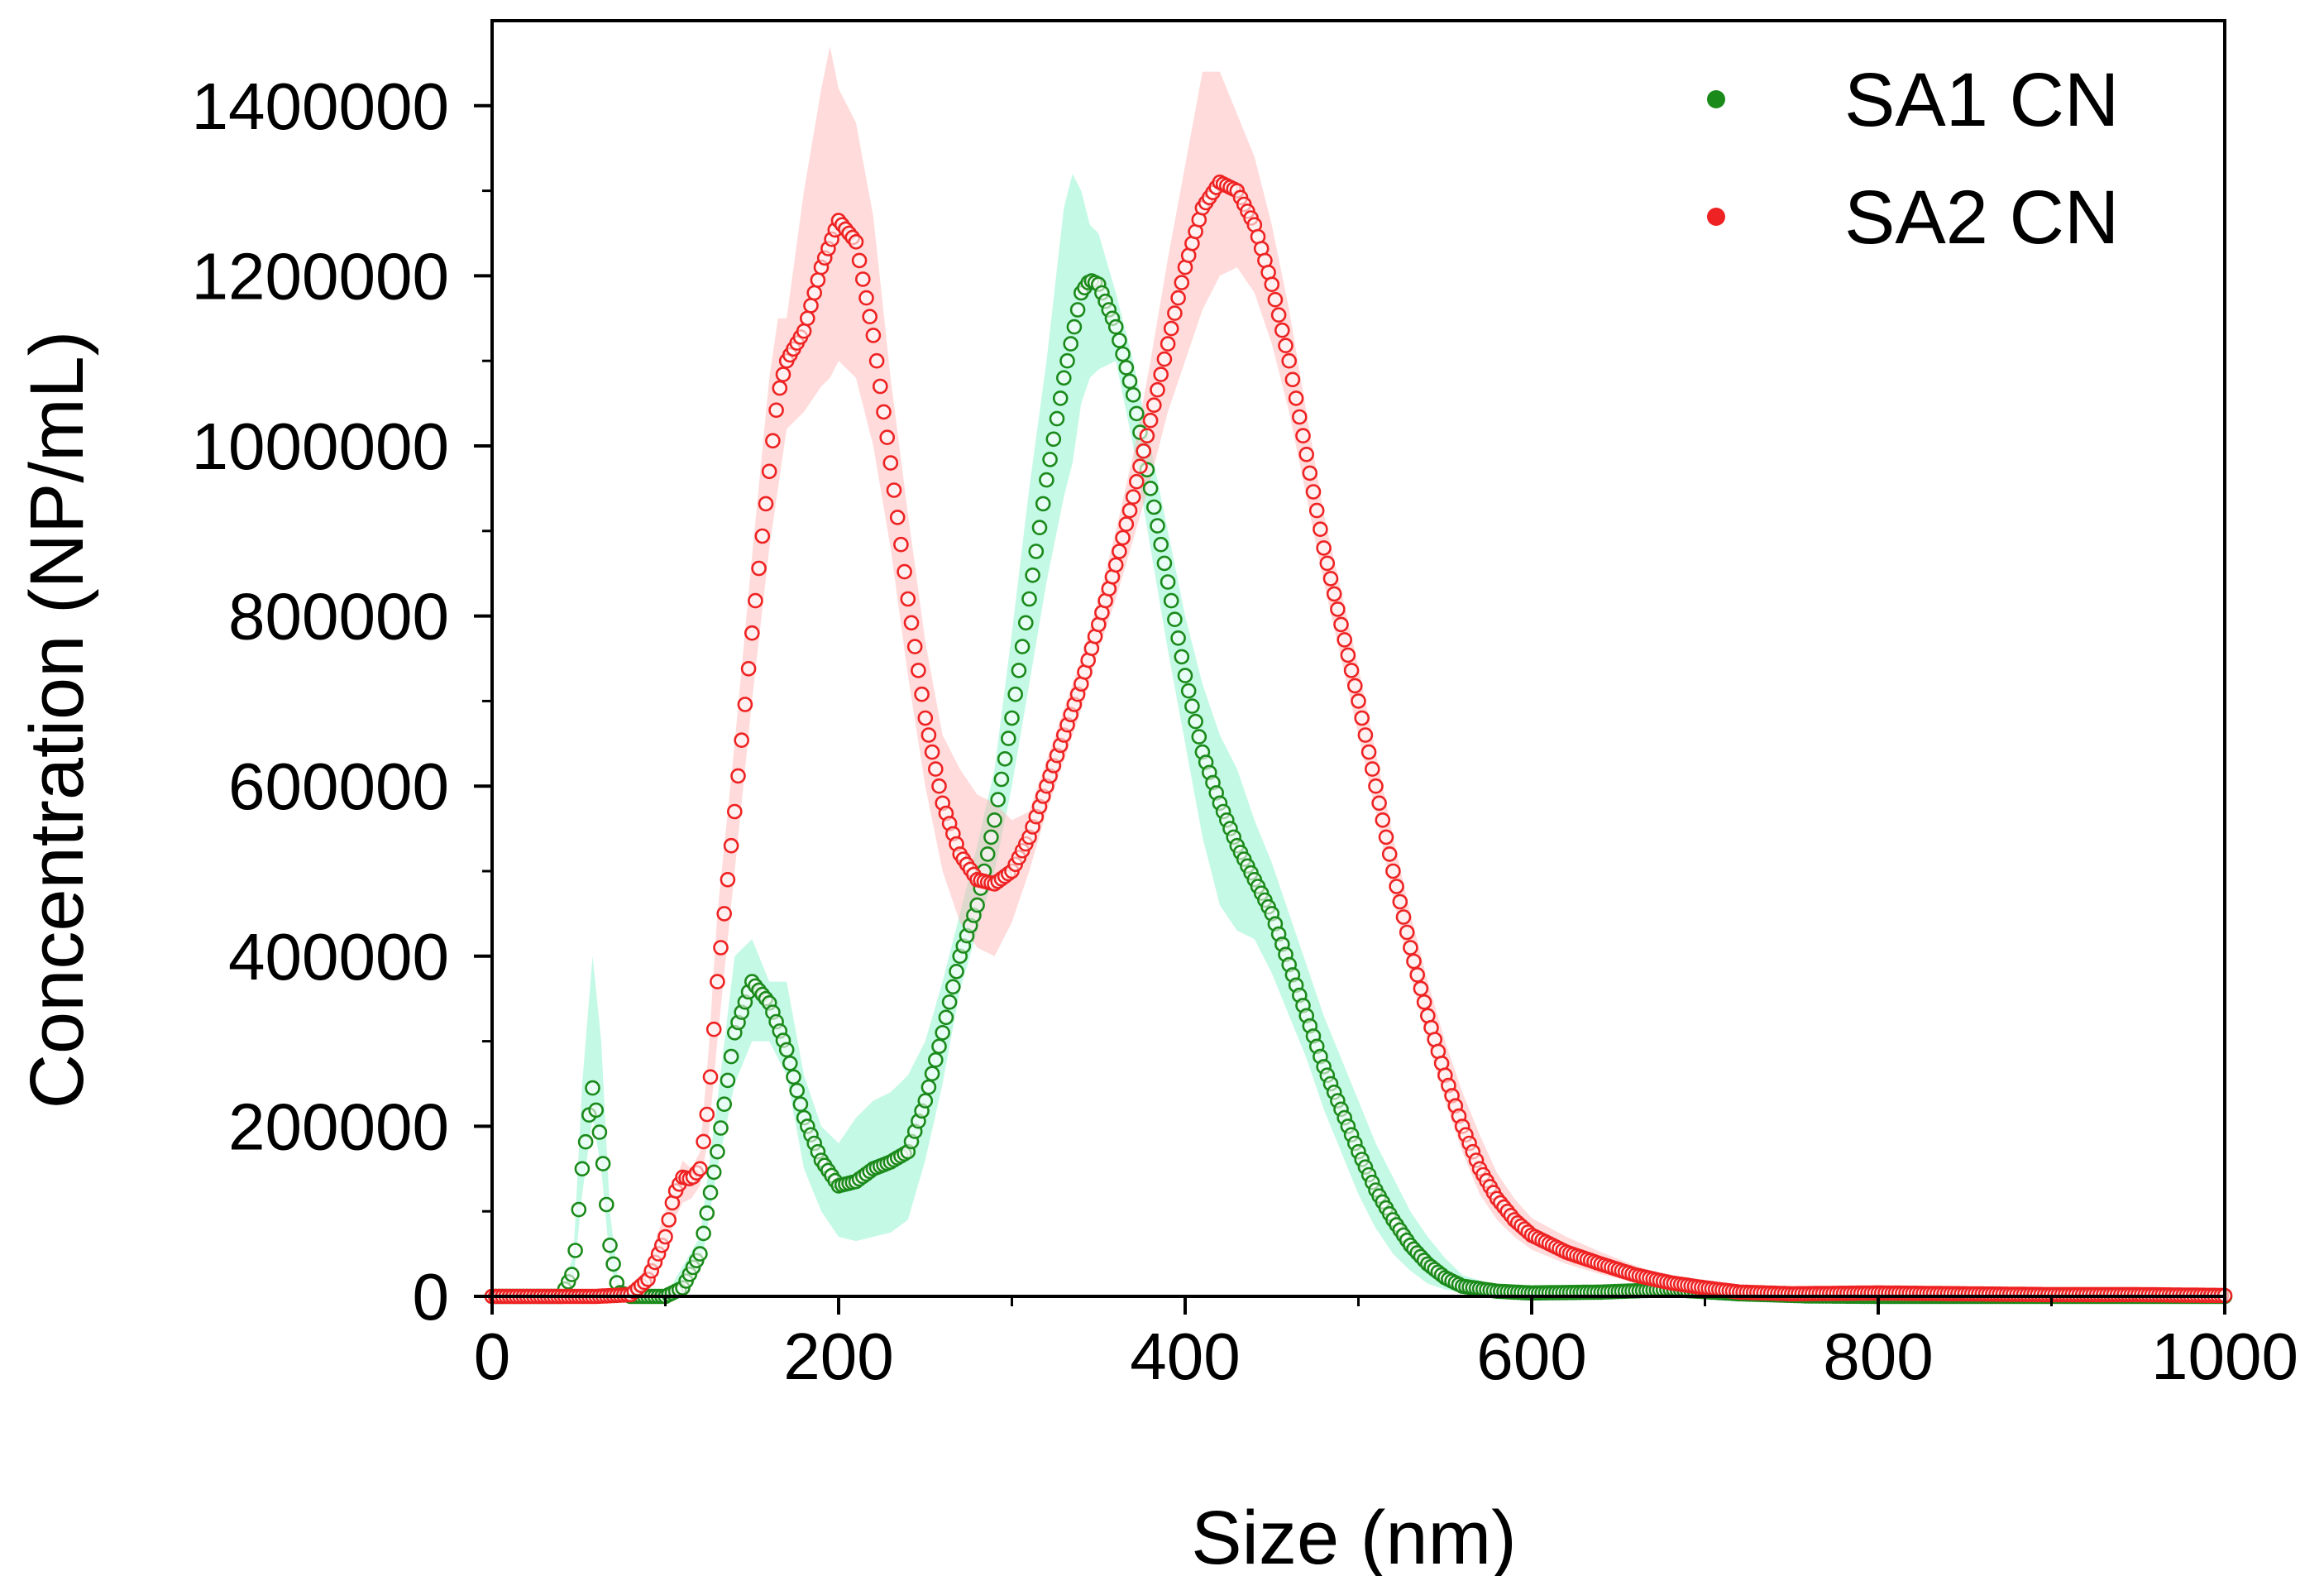  What do you see at coordinates (339, 617) in the screenshot?
I see `y-tick-label: 800000` at bounding box center [339, 617].